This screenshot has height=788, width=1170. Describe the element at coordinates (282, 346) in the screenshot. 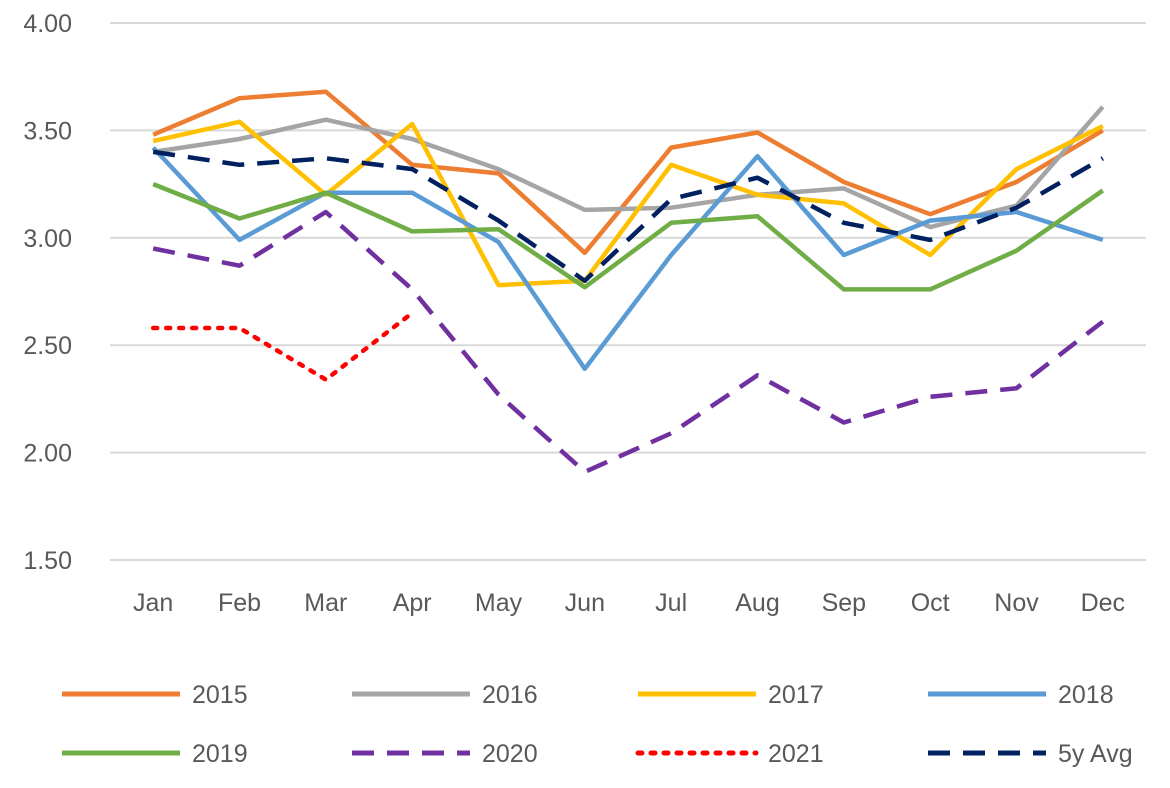

I see `series-line-2021` at that location.